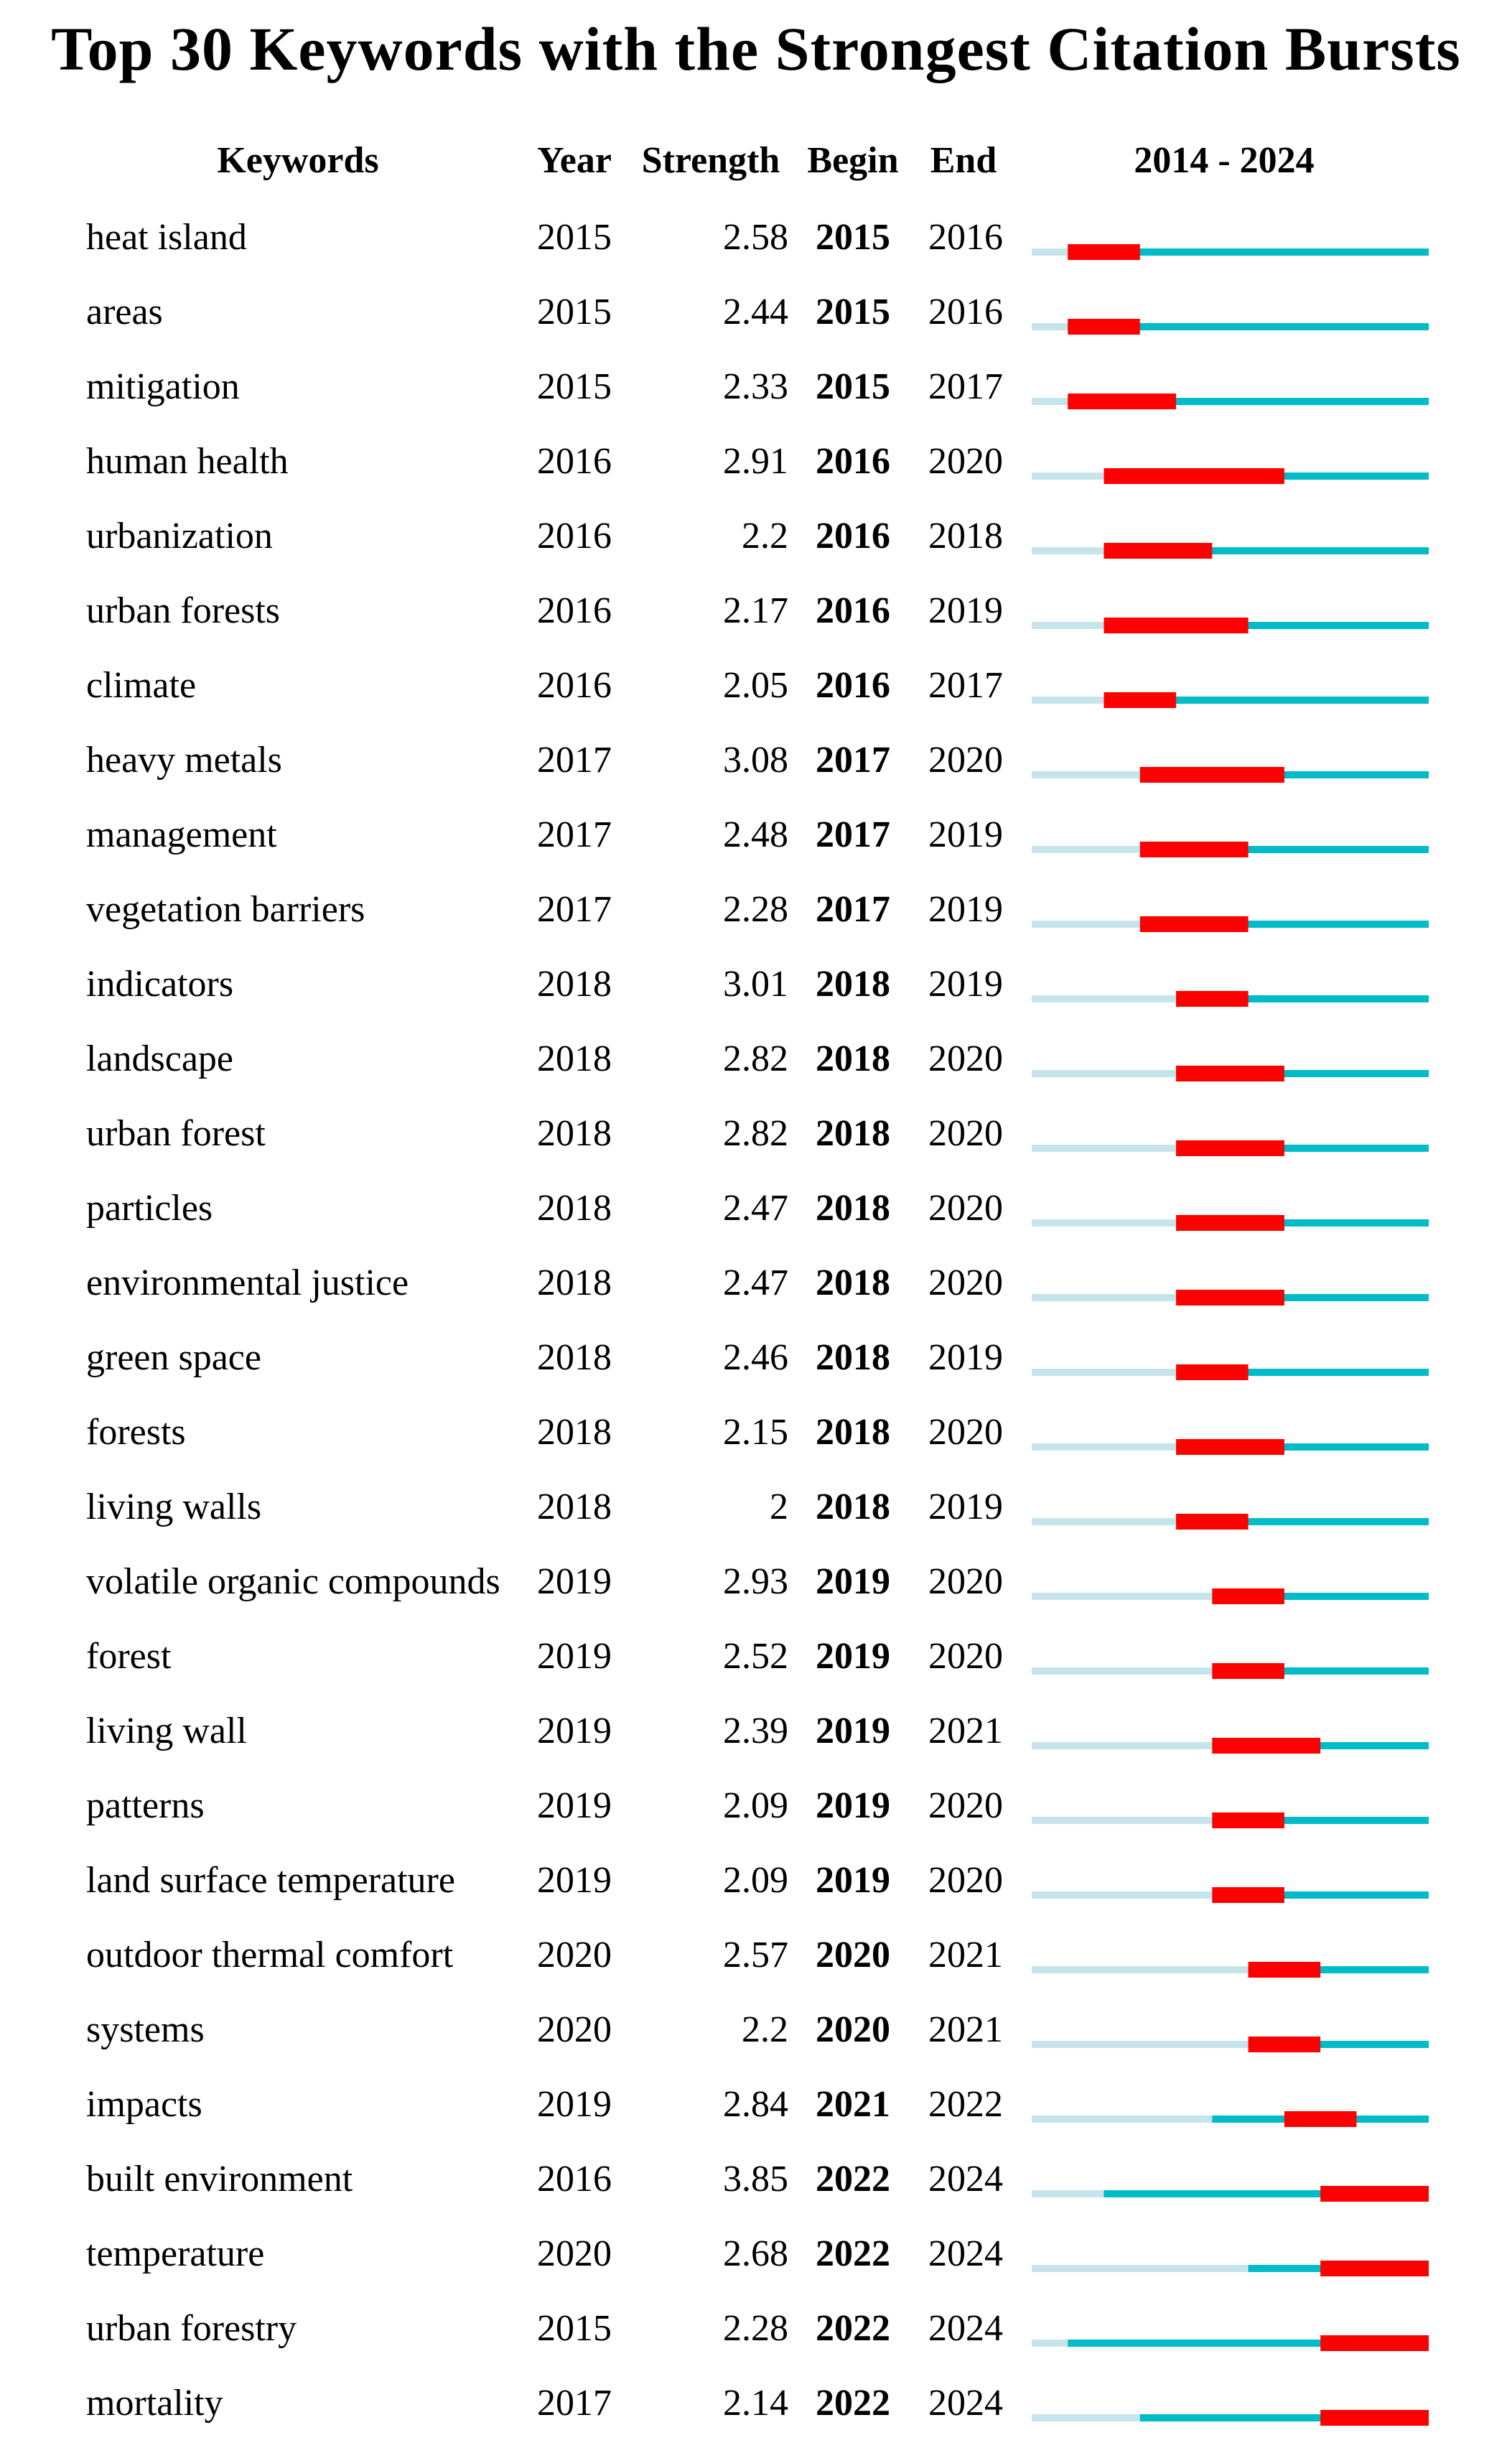 The width and height of the screenshot is (1512, 2448). I want to click on keyword-label: management, so click(181, 834).